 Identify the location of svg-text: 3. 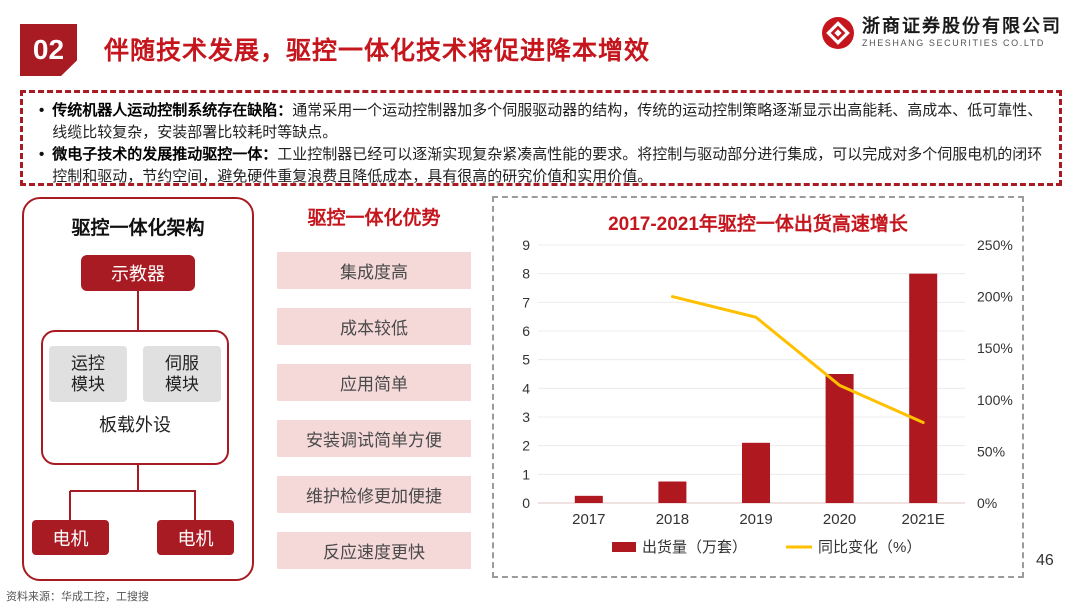
(526, 417).